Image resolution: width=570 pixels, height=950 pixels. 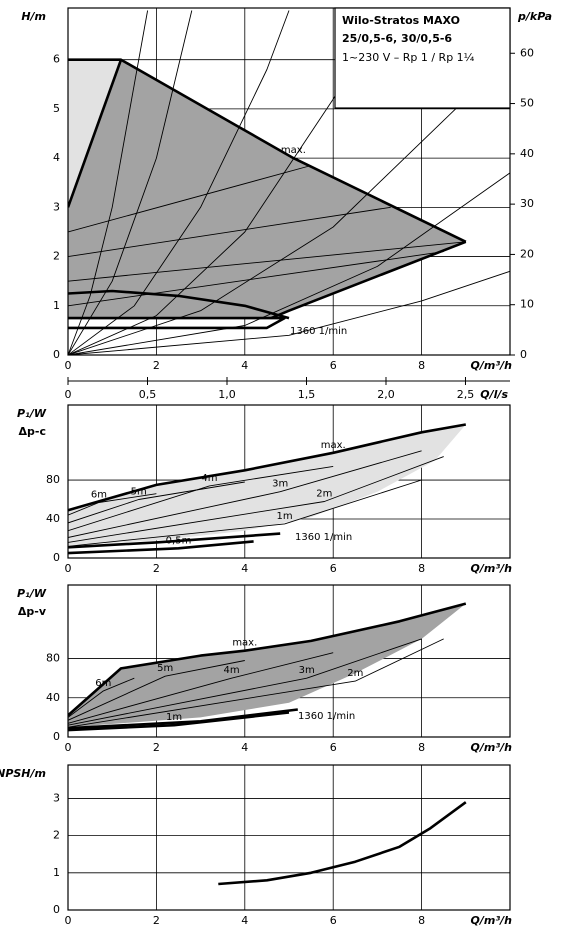 What do you see at coordinates (68, 394) in the screenshot?
I see `x2-tick-label: 0` at bounding box center [68, 394].